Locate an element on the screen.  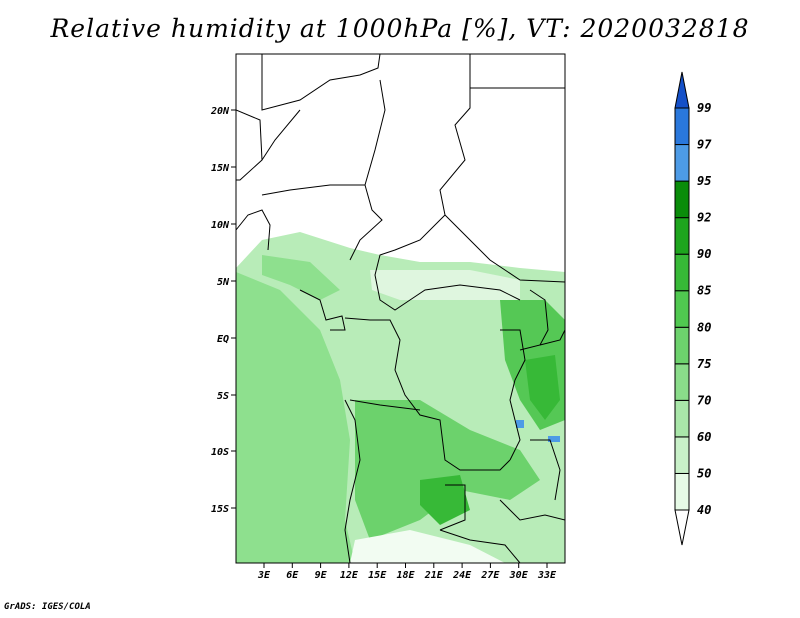
lake-humidity-patch is located at coordinates (520, 424).